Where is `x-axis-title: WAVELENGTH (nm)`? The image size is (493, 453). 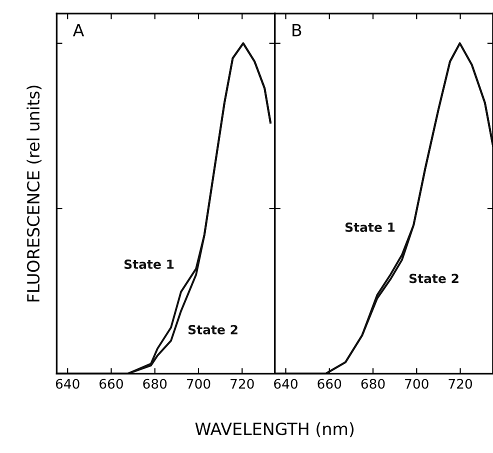 x-axis-title: WAVELENGTH (nm) is located at coordinates (274, 430).